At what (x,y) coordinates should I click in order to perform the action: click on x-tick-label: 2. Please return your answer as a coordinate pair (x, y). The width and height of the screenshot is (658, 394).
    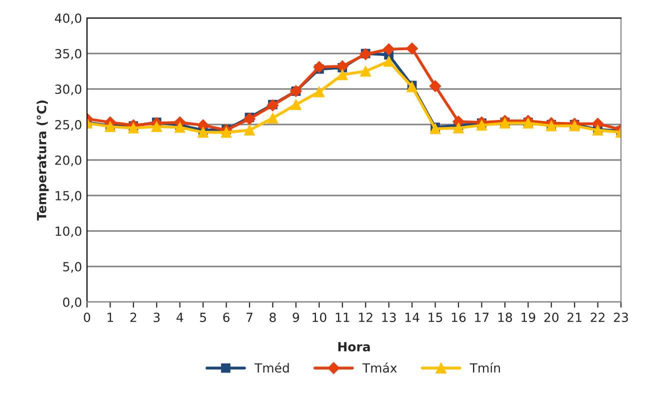
    Looking at the image, I should click on (133, 317).